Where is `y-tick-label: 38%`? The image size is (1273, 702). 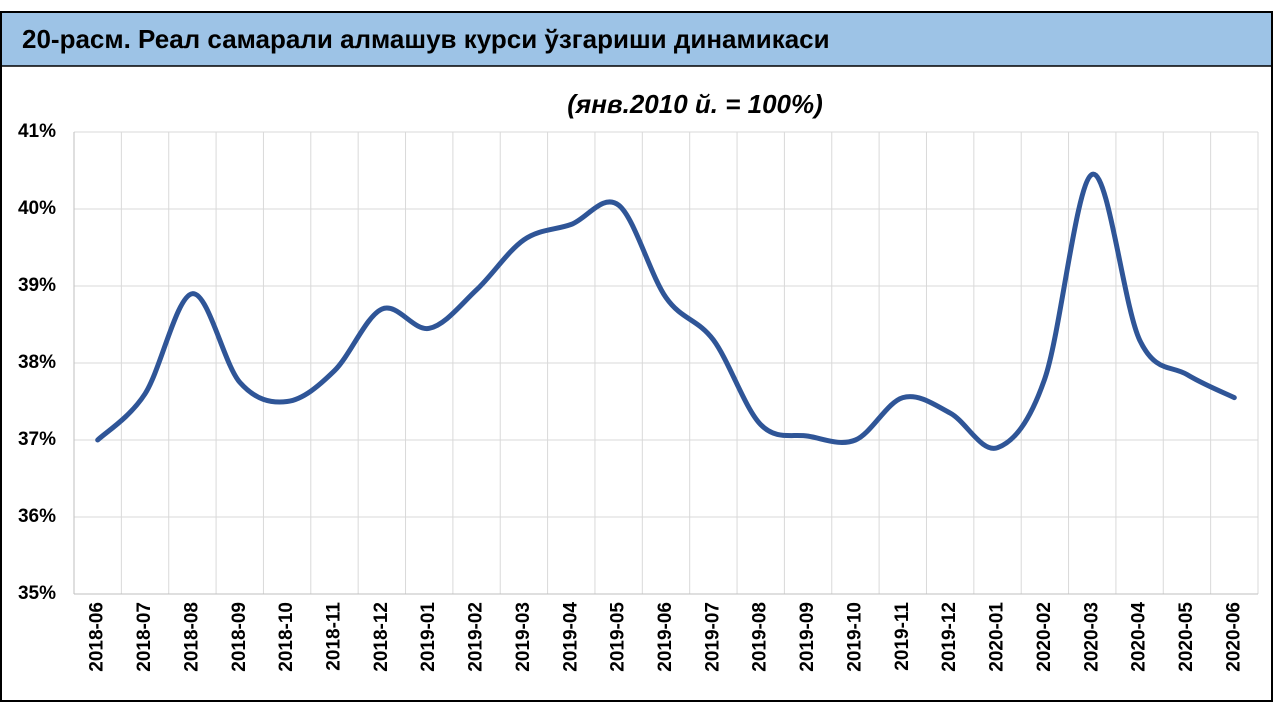
y-tick-label: 38% is located at coordinates (37, 362).